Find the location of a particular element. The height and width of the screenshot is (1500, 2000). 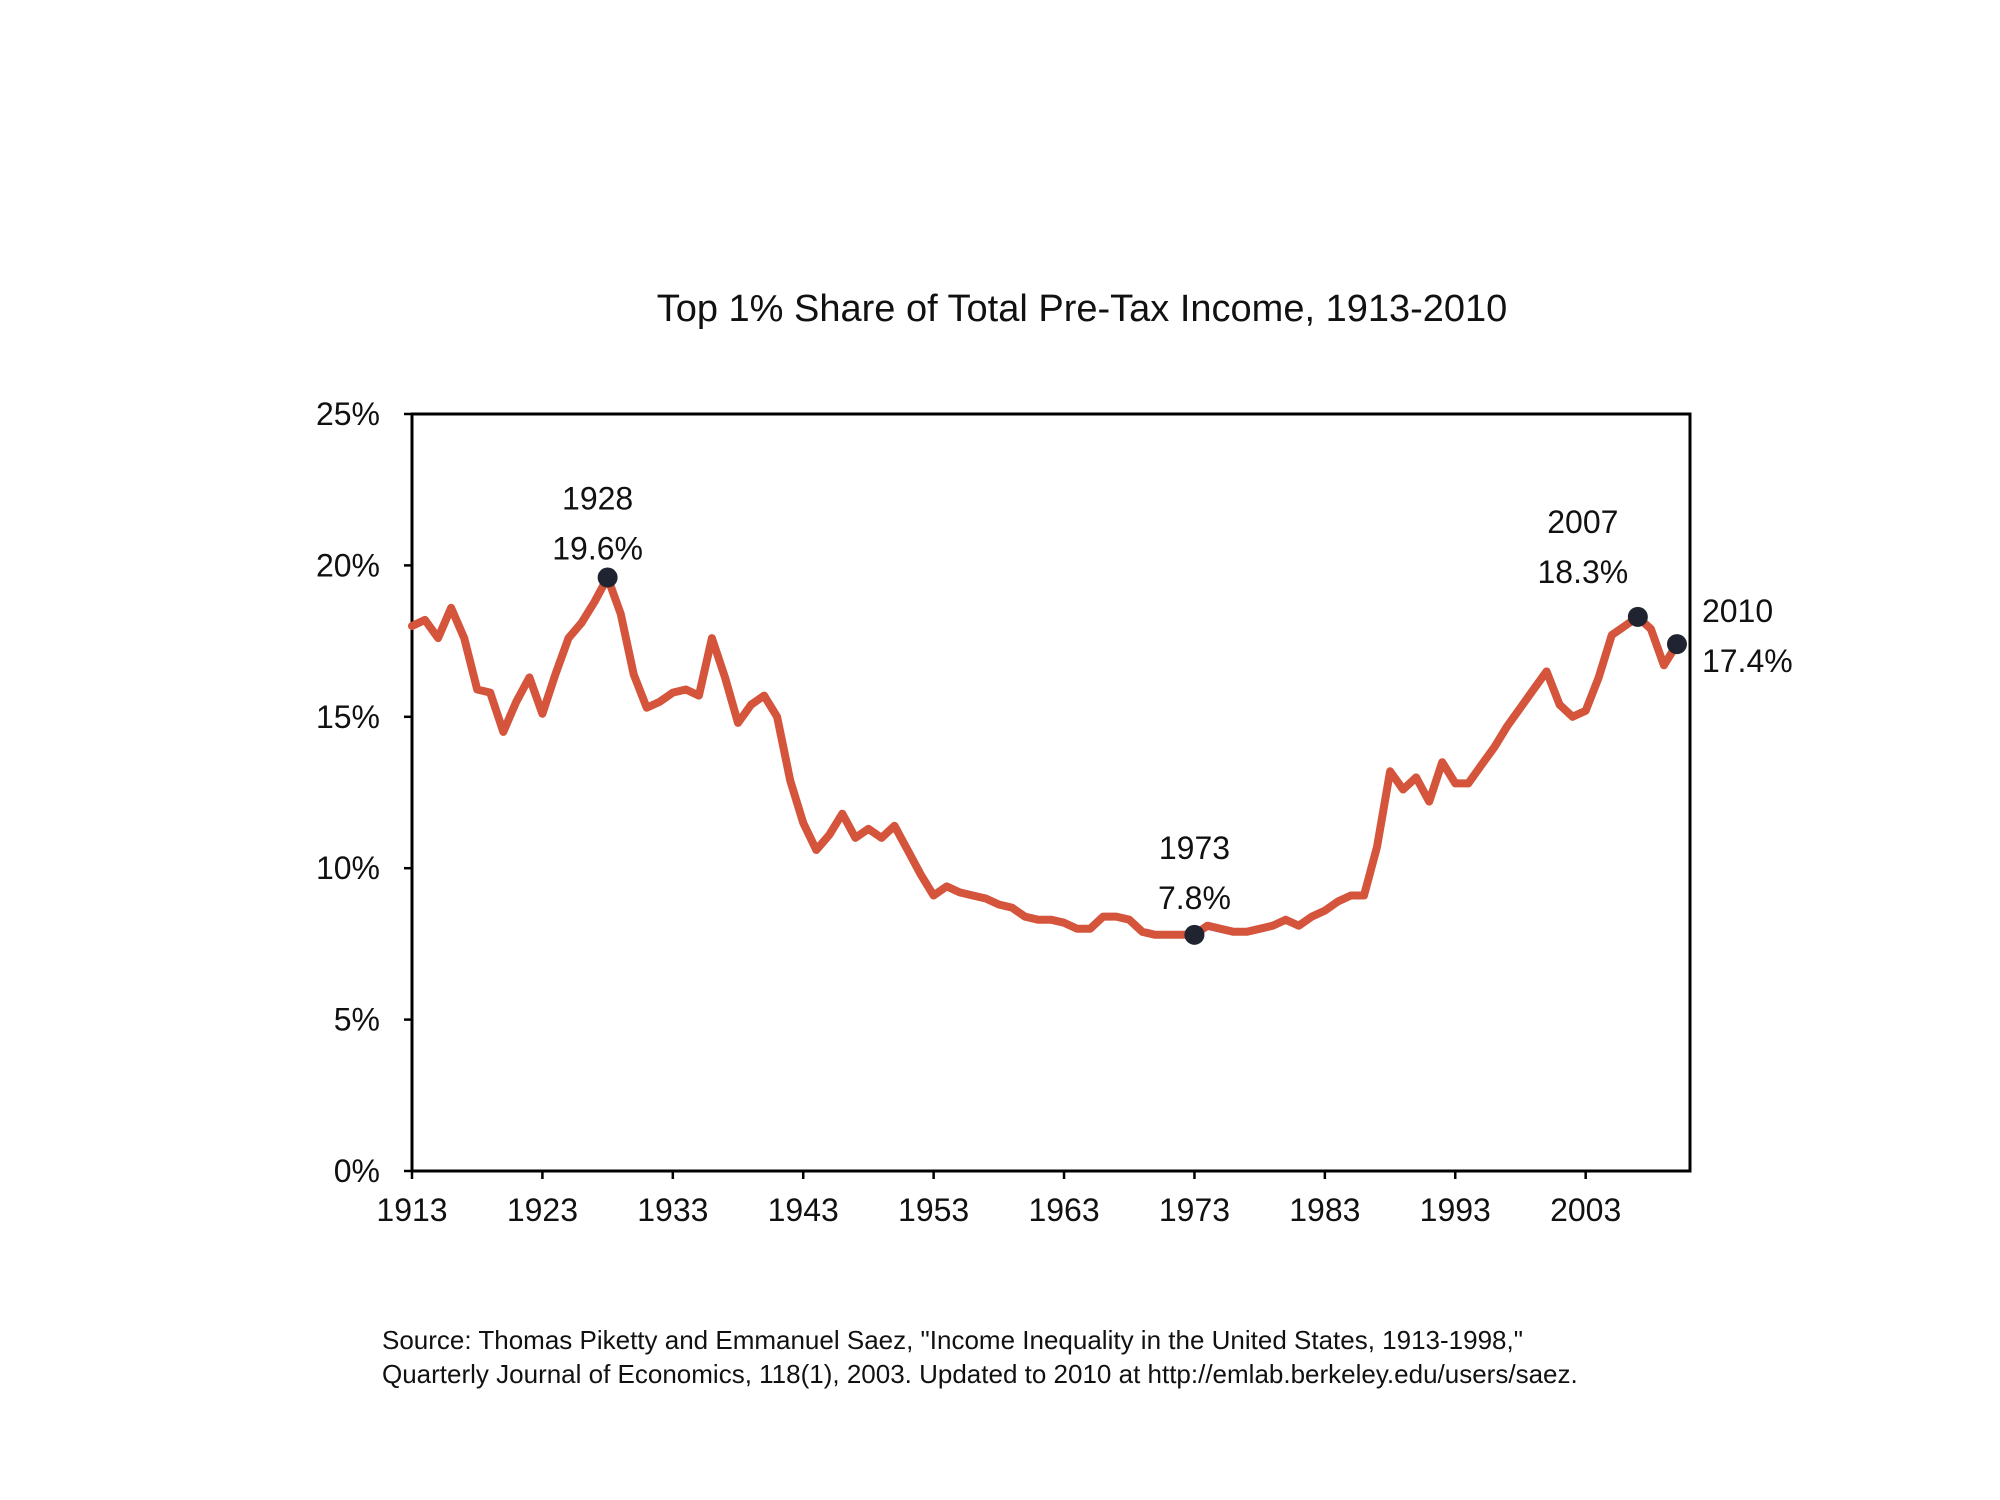

annotation-year-2010: 2010 is located at coordinates (1737, 611).